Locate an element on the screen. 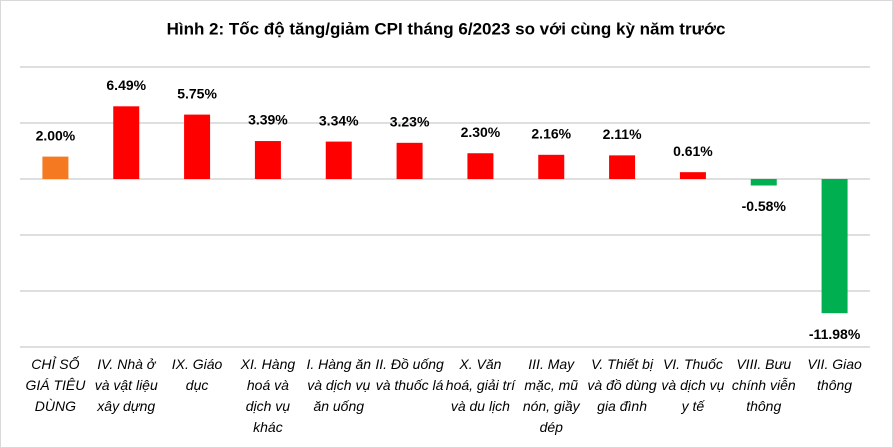 Image resolution: width=893 pixels, height=448 pixels. x-tick-label: XI. Hàng hoá và dịch vụ khác is located at coordinates (268, 395).